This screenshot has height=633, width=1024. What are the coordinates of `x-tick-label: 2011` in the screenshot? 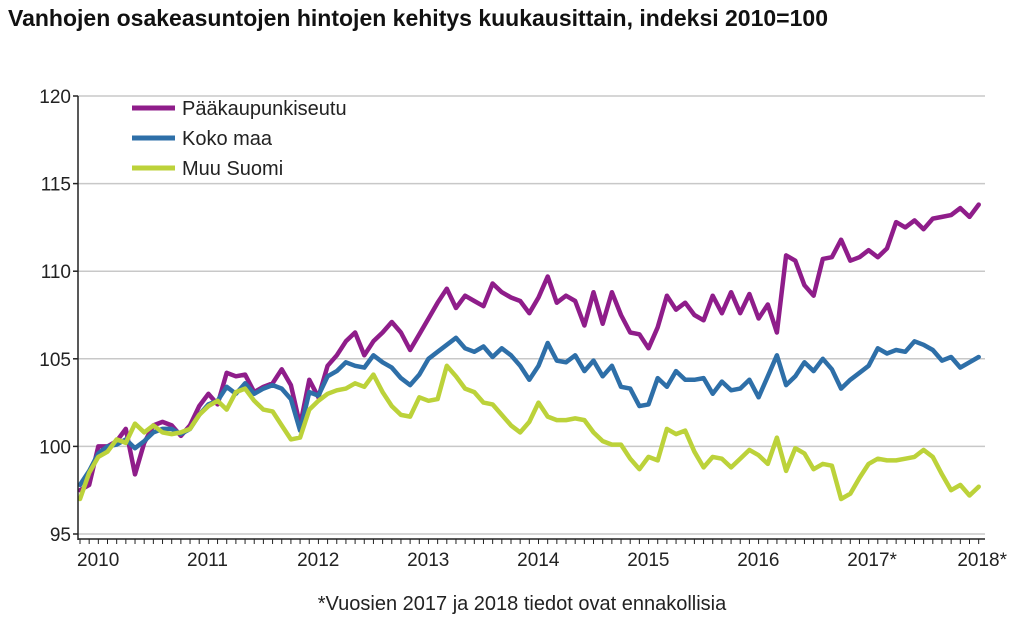 It's located at (207, 560).